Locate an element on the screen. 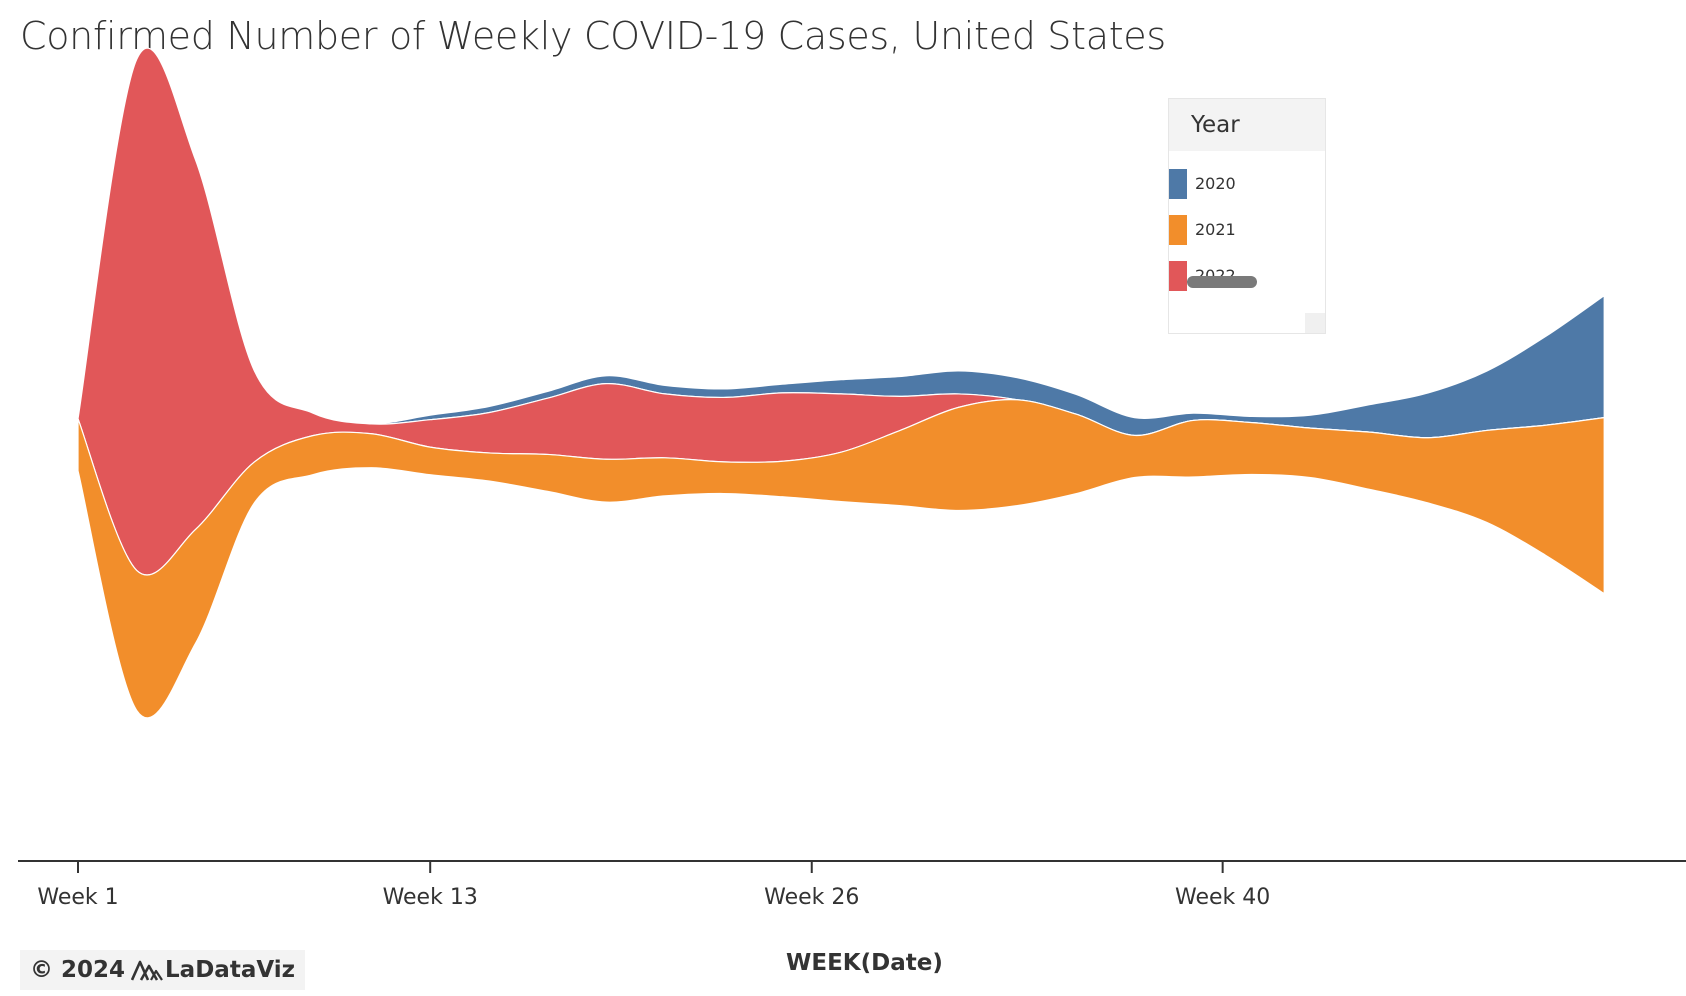 This screenshot has width=1686, height=996. legend-title: Year is located at coordinates (1247, 125).